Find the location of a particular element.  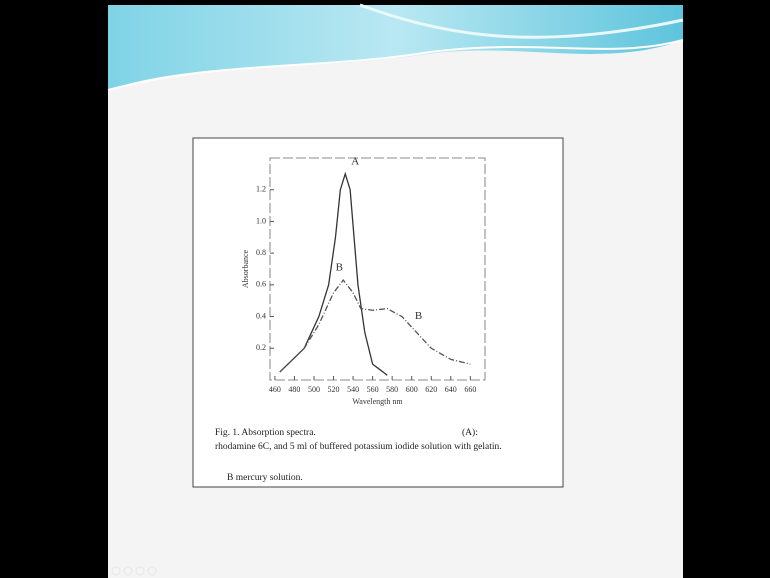

x-tick-label: 520 is located at coordinates (334, 389).